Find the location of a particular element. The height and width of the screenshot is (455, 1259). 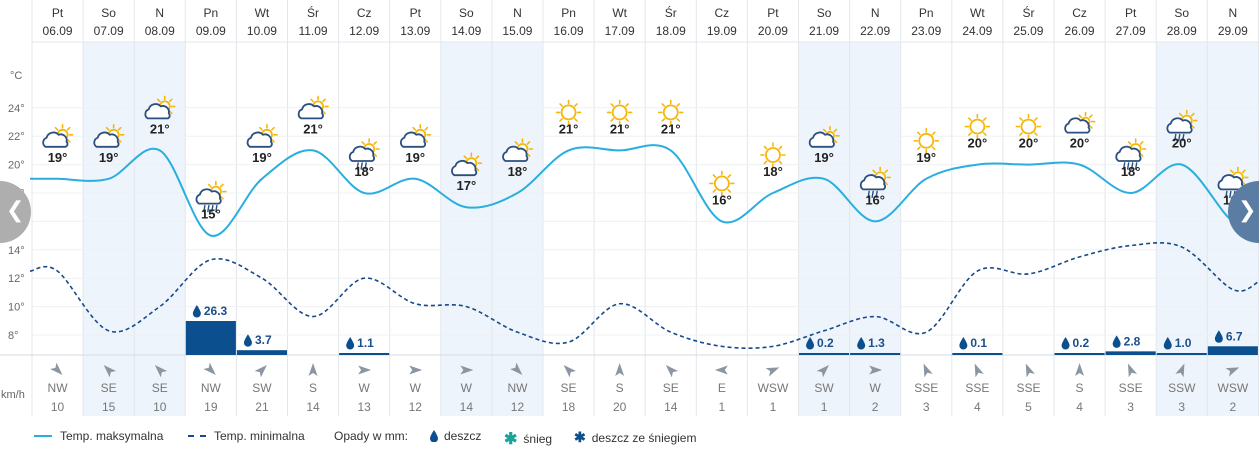

day-date: 15.09 is located at coordinates (517, 31).